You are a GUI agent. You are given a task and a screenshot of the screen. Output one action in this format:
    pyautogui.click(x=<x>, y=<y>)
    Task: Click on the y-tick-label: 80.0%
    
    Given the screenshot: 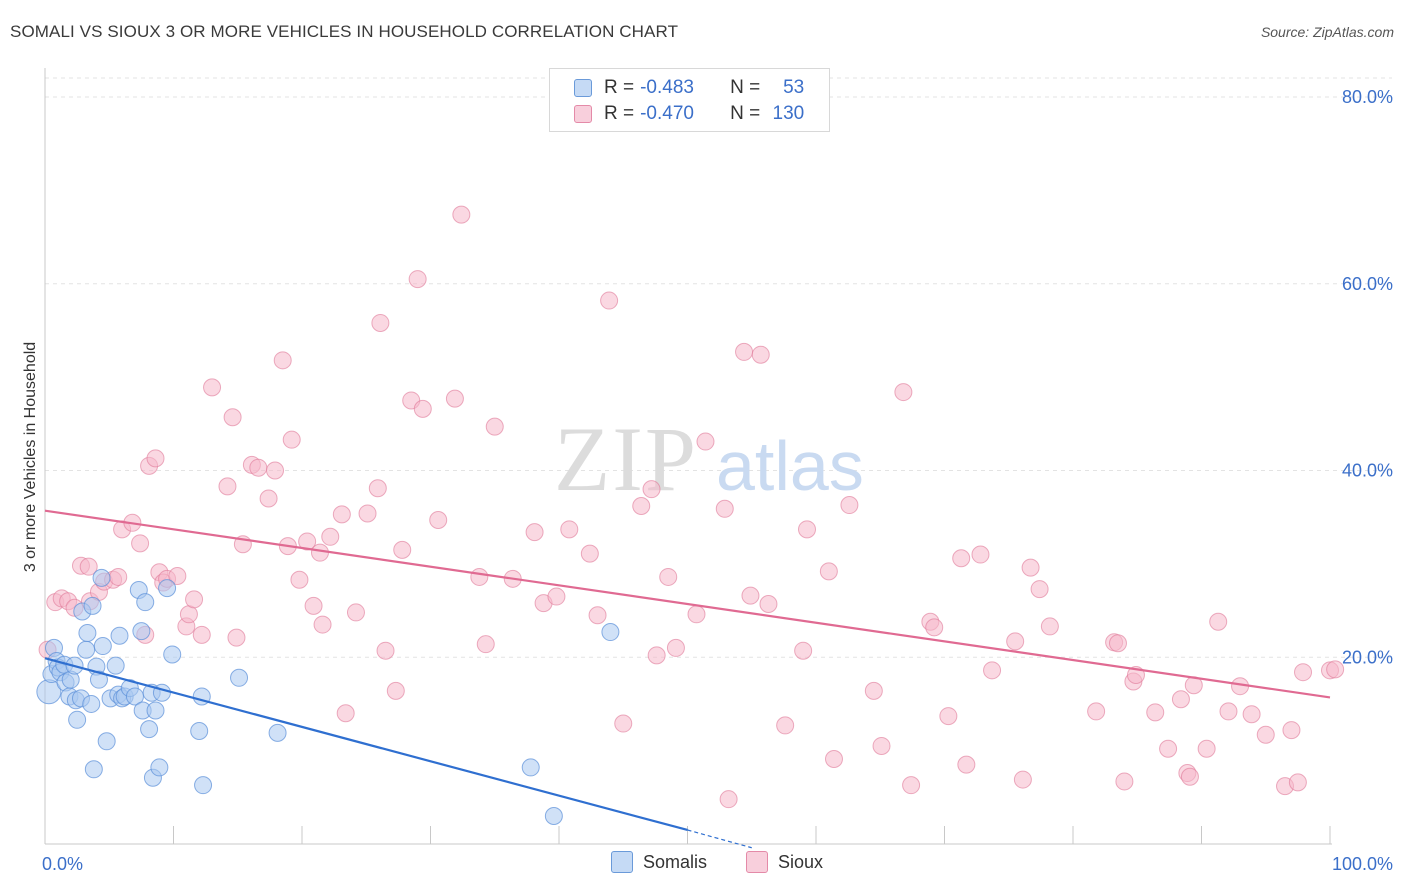 What is the action you would take?
    pyautogui.click(x=1367, y=97)
    